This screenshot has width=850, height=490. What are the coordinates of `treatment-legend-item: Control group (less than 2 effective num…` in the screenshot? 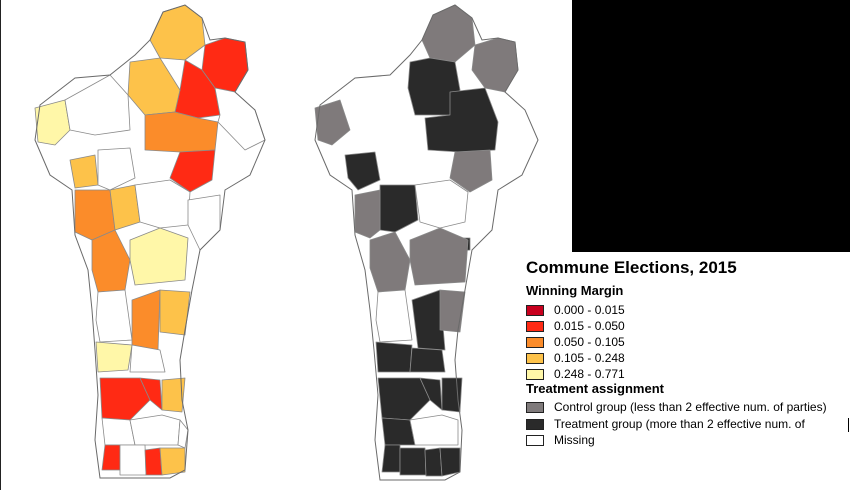 It's located at (676, 407).